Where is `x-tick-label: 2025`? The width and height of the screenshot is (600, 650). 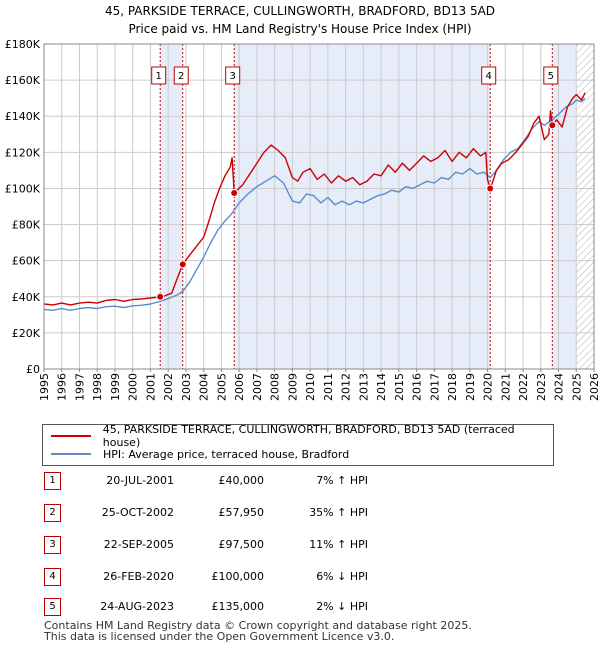 x-tick-label: 2025 is located at coordinates (576, 387).